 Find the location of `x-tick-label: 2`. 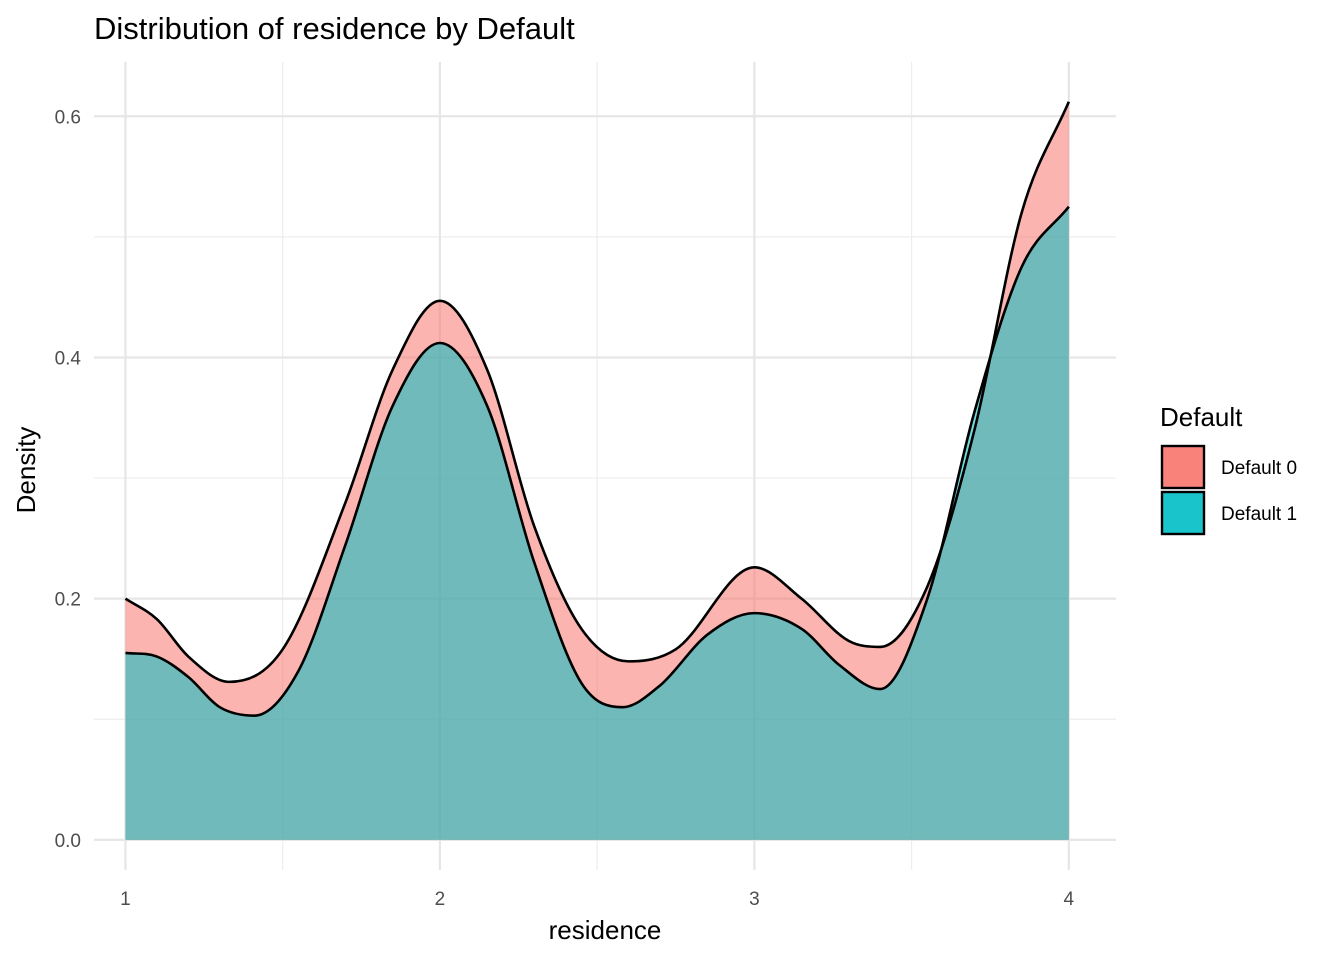

x-tick-label: 2 is located at coordinates (440, 899).